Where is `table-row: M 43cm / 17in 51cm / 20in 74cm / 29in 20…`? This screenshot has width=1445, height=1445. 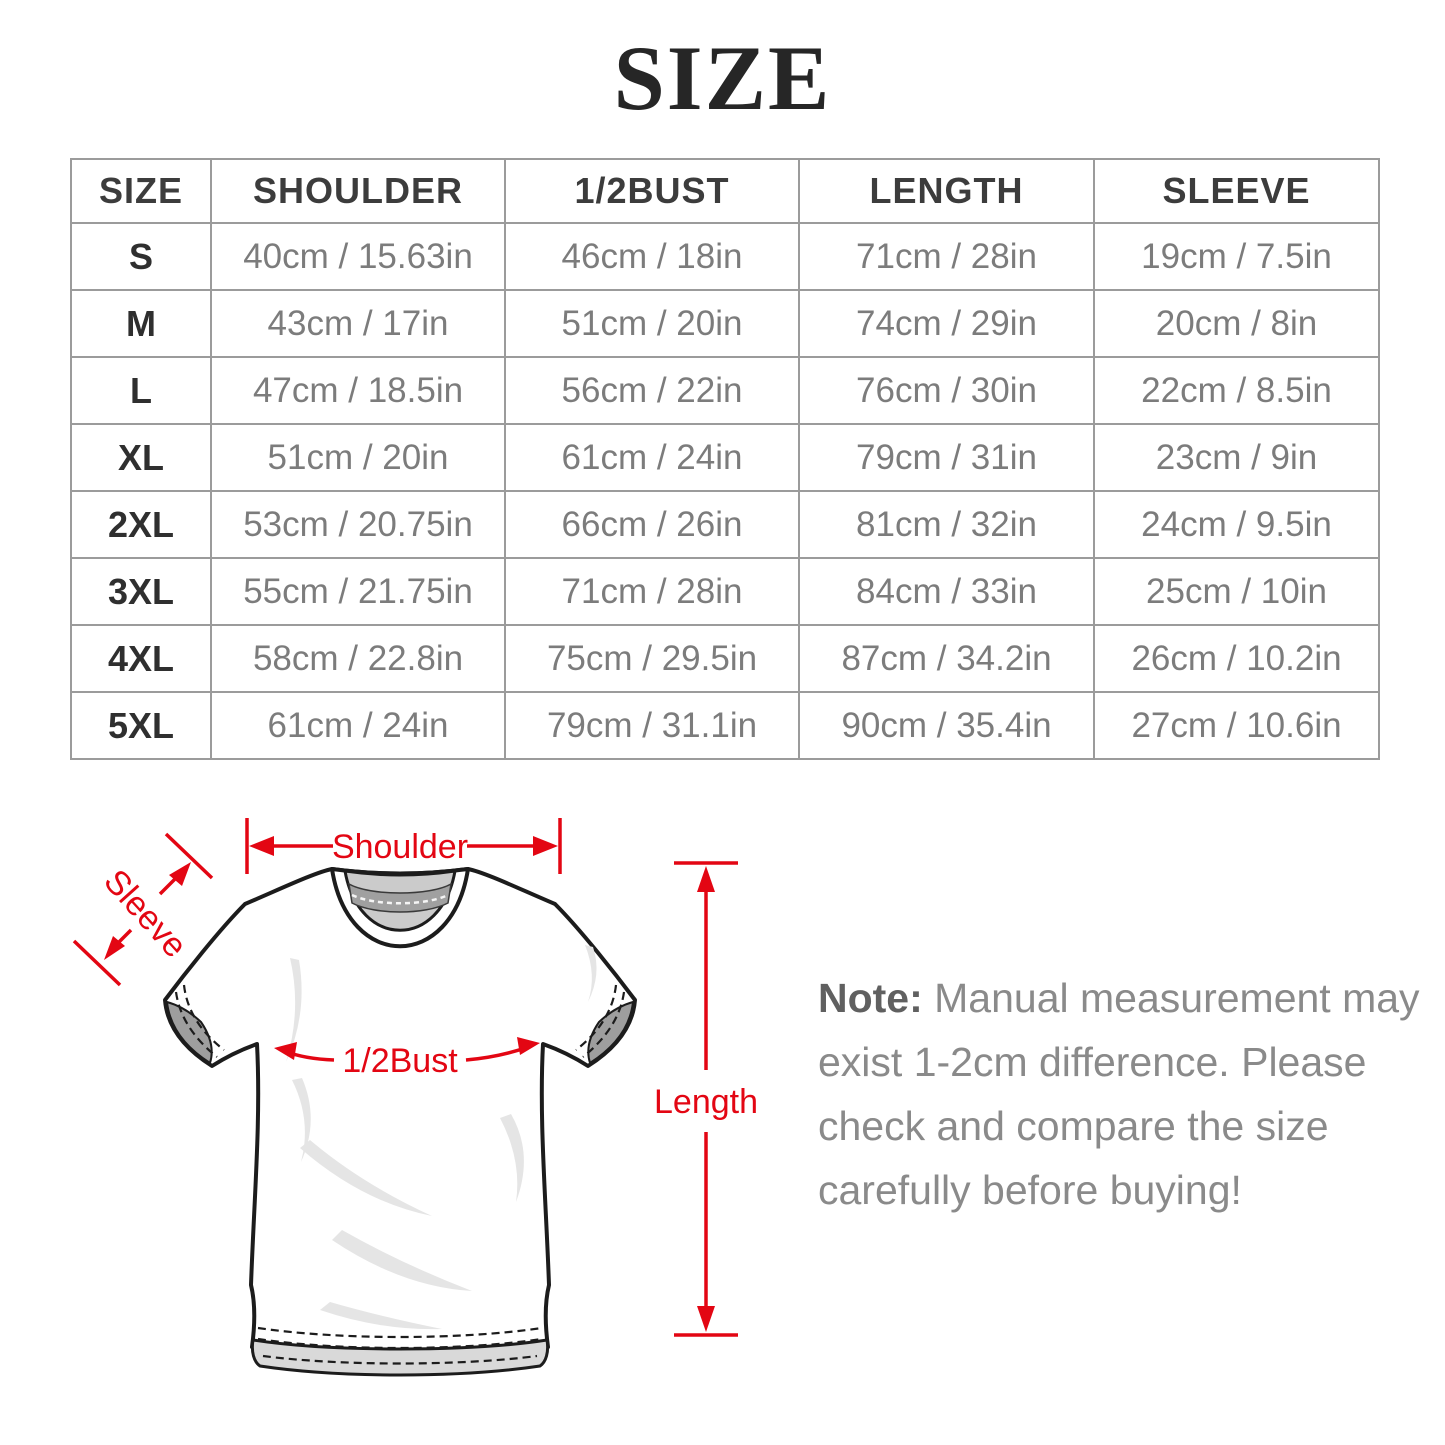 table-row: M 43cm / 17in 51cm / 20in 74cm / 29in 20… is located at coordinates (725, 323).